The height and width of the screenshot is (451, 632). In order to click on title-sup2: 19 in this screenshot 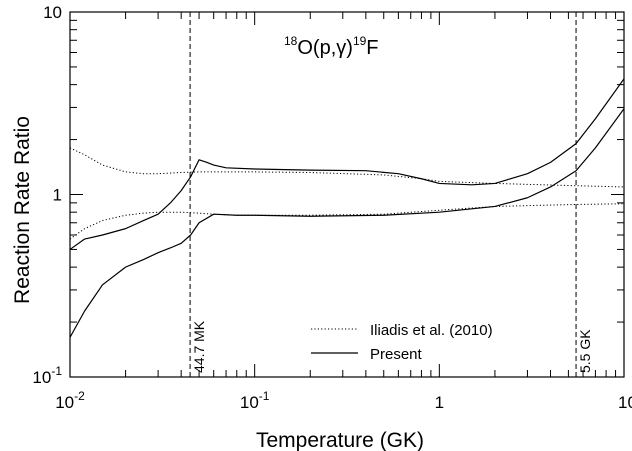, I will do `click(360, 41)`.